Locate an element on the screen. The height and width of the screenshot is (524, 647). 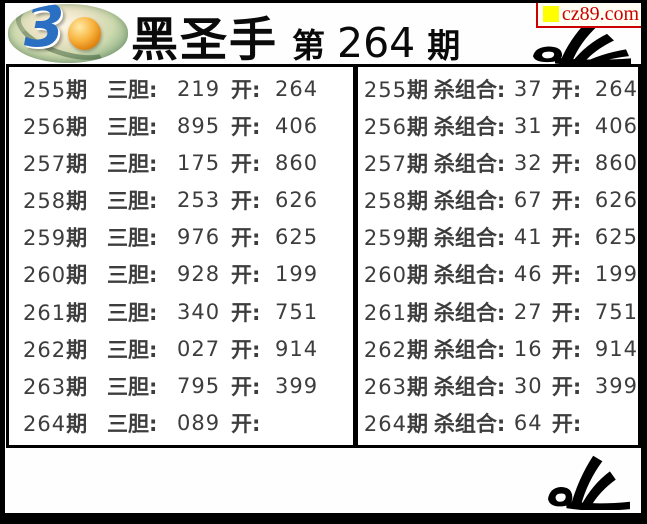
bet-value: 67 is located at coordinates (528, 200).